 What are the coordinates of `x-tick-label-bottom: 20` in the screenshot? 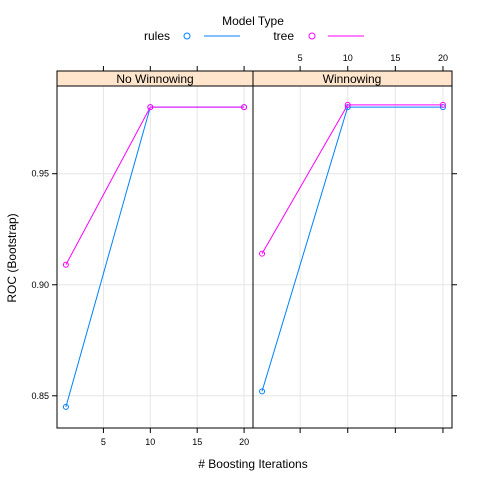 It's located at (244, 442).